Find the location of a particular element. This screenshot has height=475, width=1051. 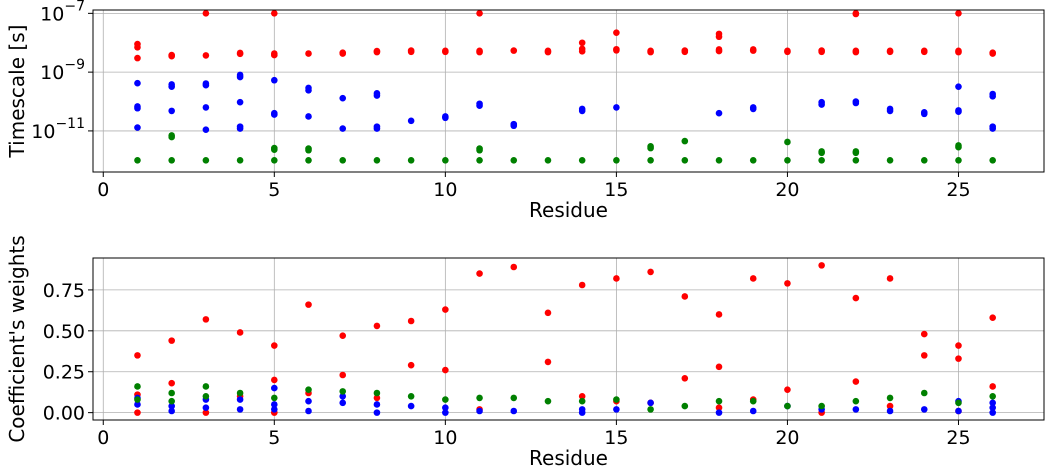

y-axis-label: Coefficient's weights is located at coordinates (17, 338).